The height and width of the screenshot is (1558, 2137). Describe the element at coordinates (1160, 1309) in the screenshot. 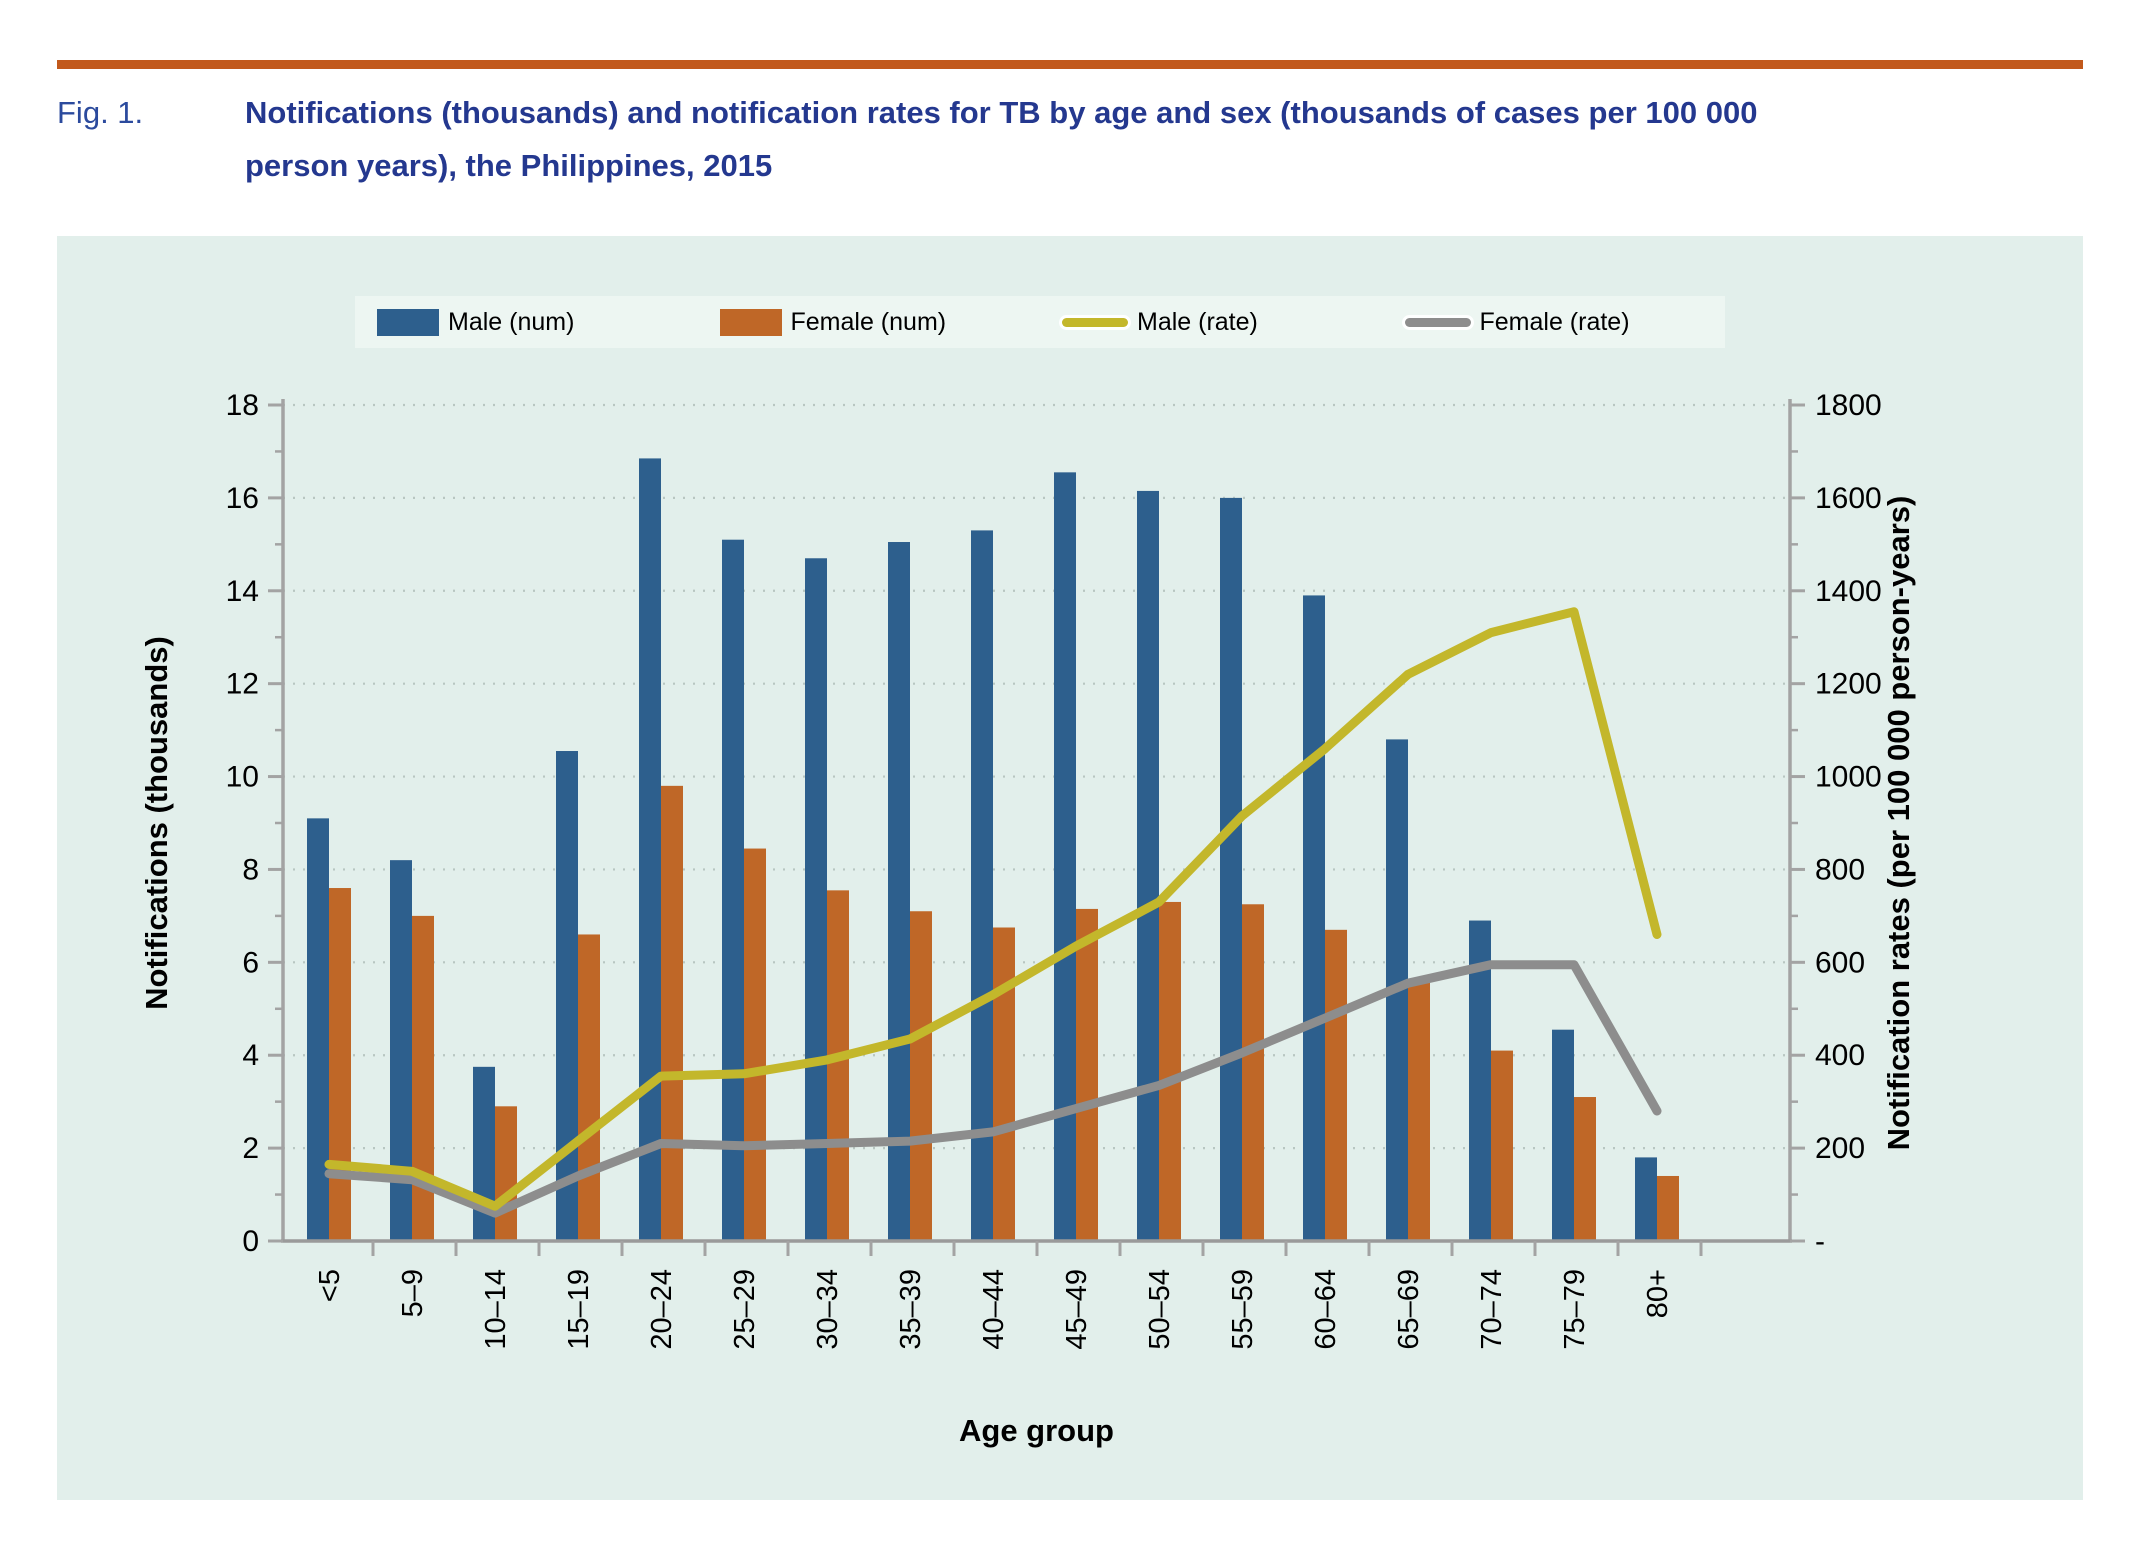

I see `x-axis-label-50–54: 50–54` at that location.